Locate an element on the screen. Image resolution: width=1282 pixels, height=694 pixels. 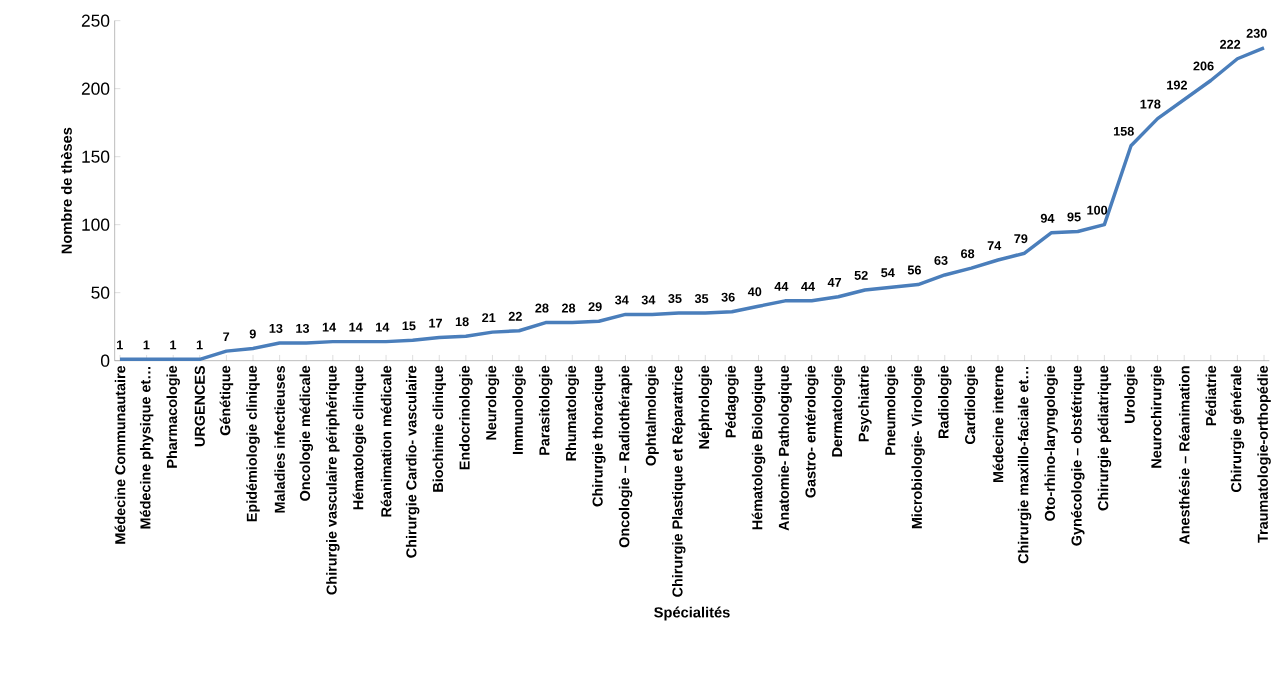
data-label: 94 is located at coordinates (1047, 218).